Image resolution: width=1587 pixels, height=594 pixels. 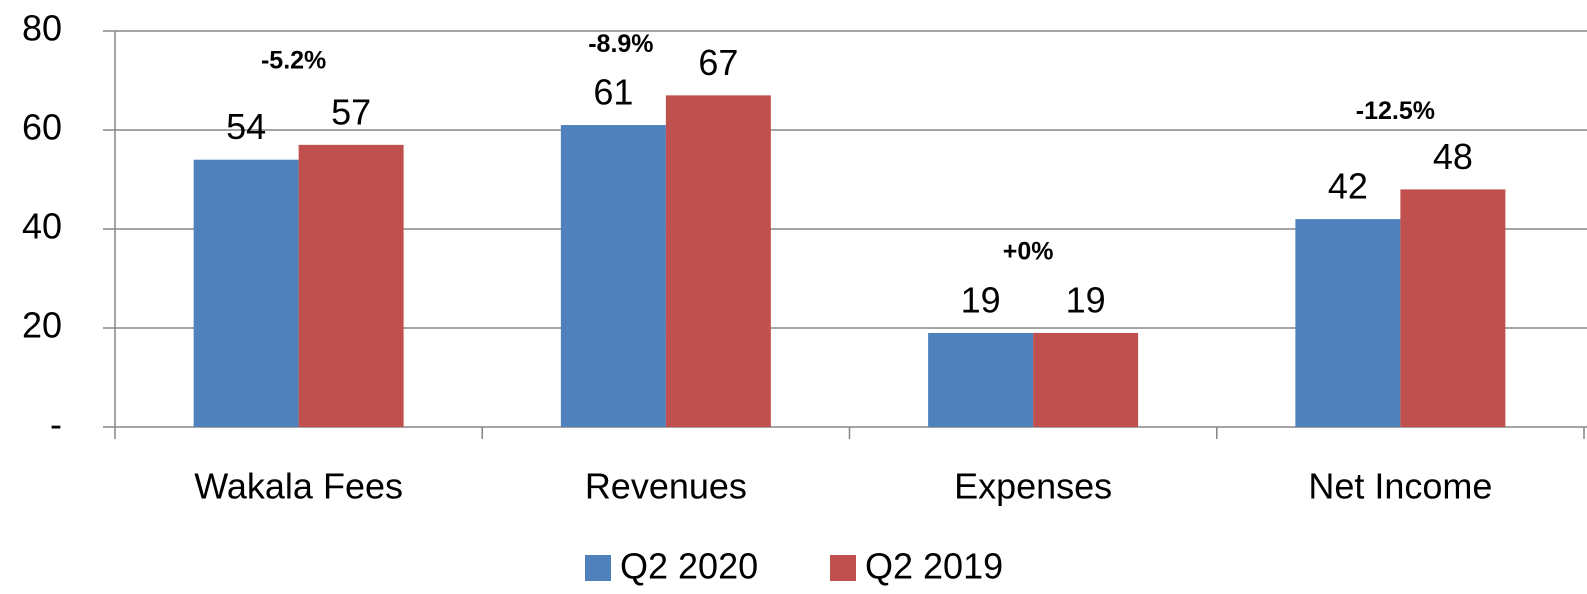 I want to click on annotation: -8.9%, so click(x=620, y=44).